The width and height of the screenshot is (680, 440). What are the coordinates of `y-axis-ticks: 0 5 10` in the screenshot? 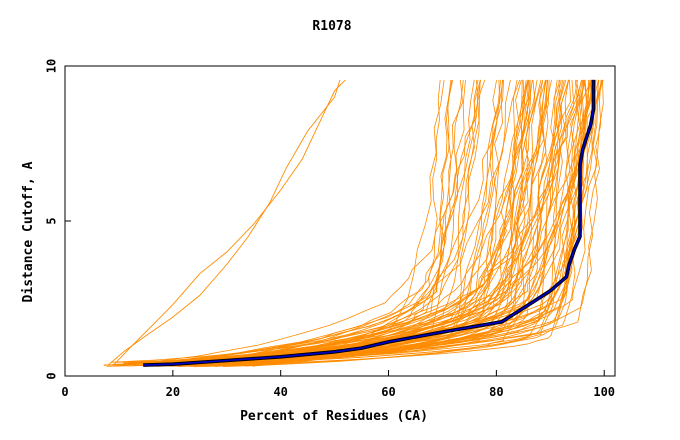 It's located at (58, 219).